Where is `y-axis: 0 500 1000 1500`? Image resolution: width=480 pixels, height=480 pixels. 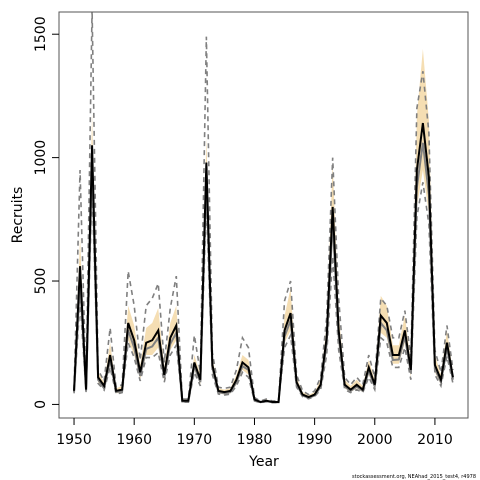
y-axis: 0 500 1000 1500 is located at coordinates (46, 212).